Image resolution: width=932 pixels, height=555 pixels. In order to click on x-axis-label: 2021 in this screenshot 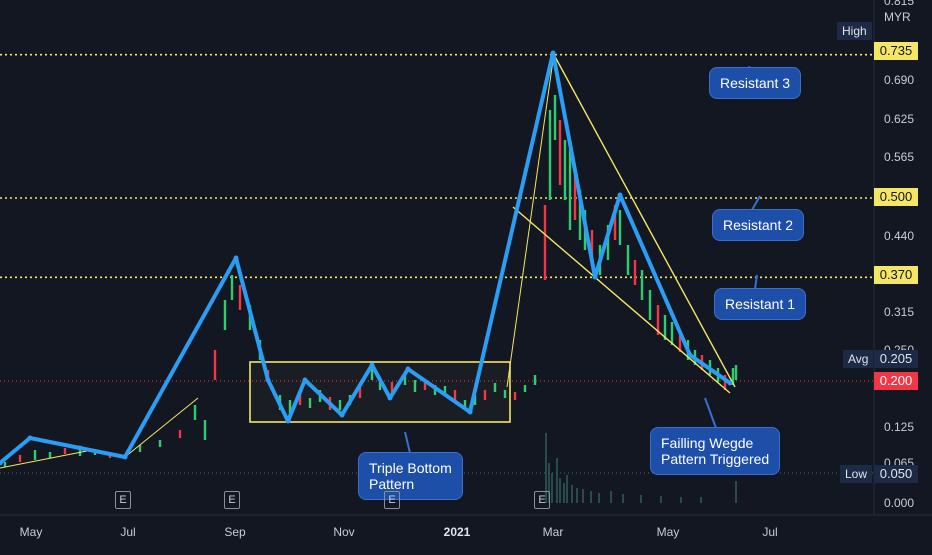, I will do `click(457, 532)`.